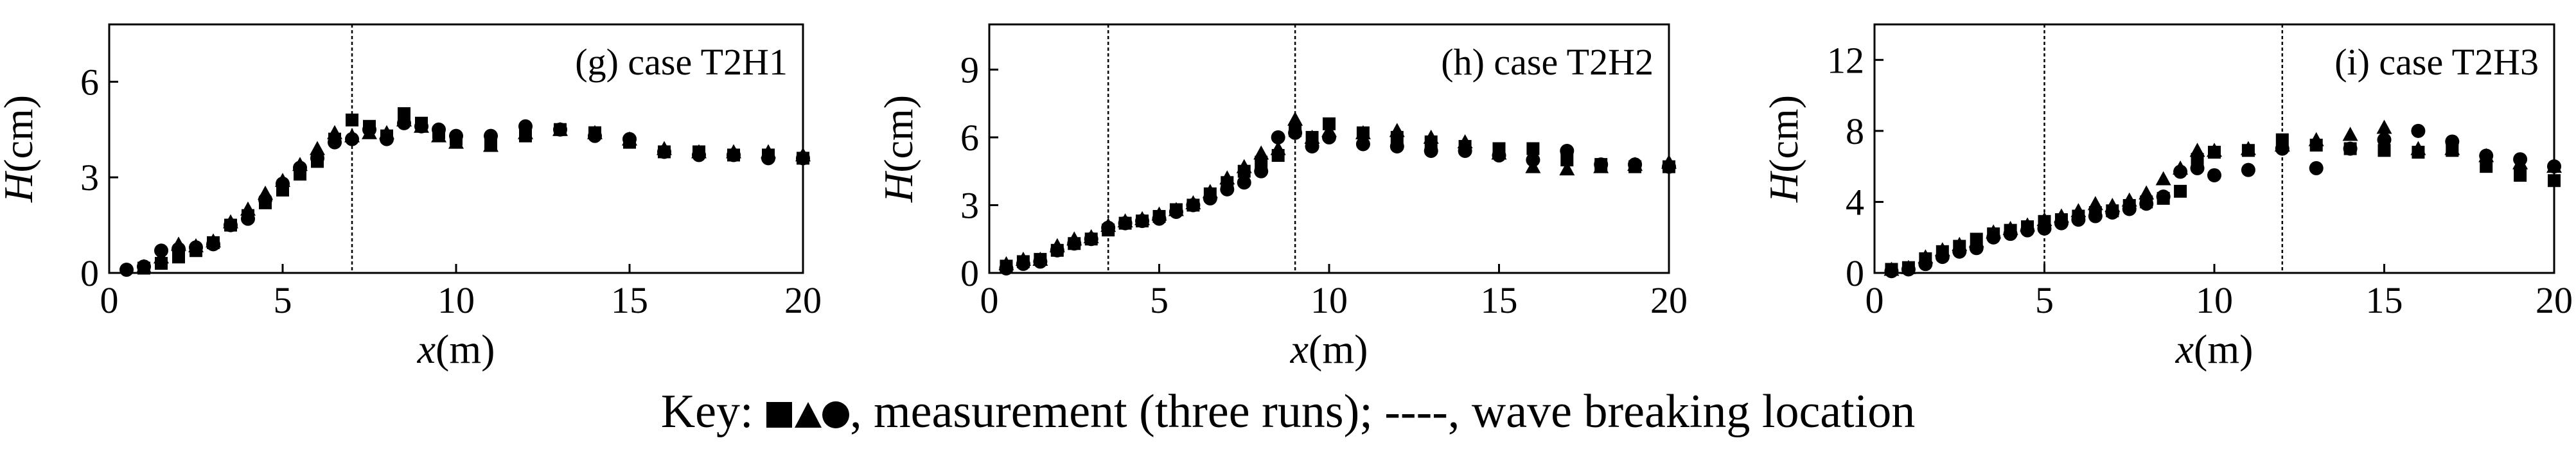 This screenshot has height=463, width=2576. What do you see at coordinates (1329, 300) in the screenshot?
I see `x-tick-label: 10` at bounding box center [1329, 300].